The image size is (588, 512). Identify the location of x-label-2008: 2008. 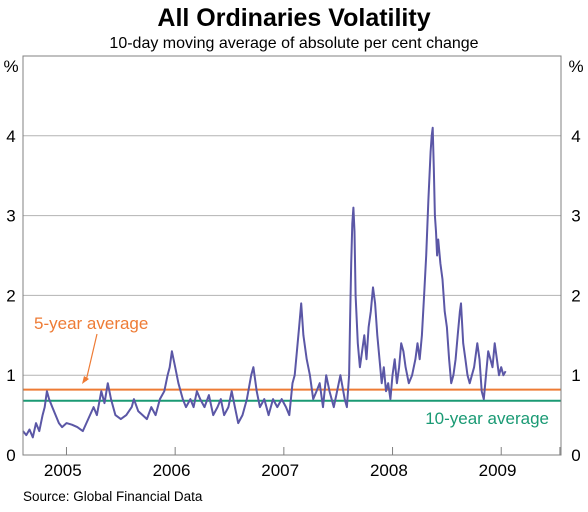
(389, 470).